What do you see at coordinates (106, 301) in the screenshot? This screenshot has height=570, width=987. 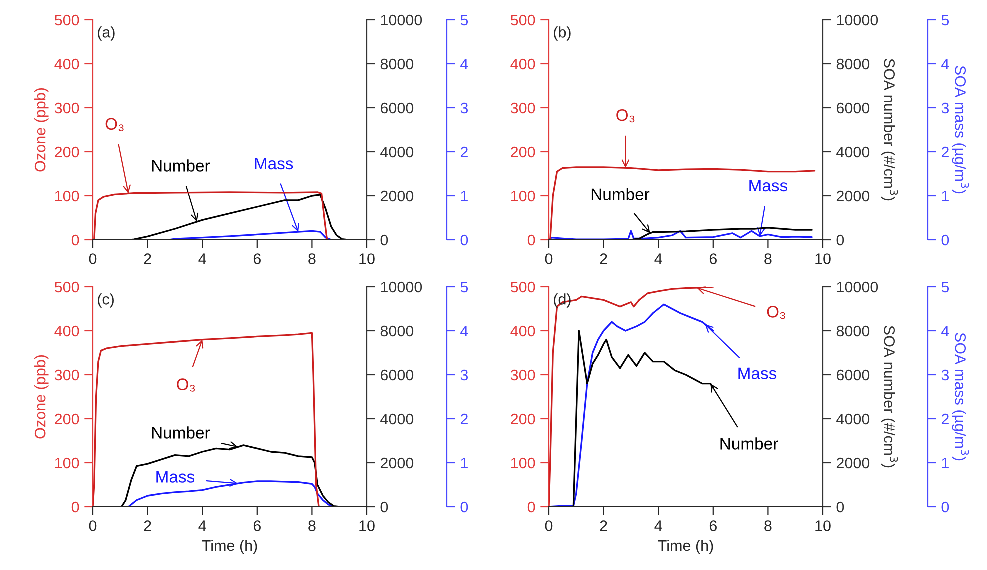 I see `annotation: (c)` at bounding box center [106, 301].